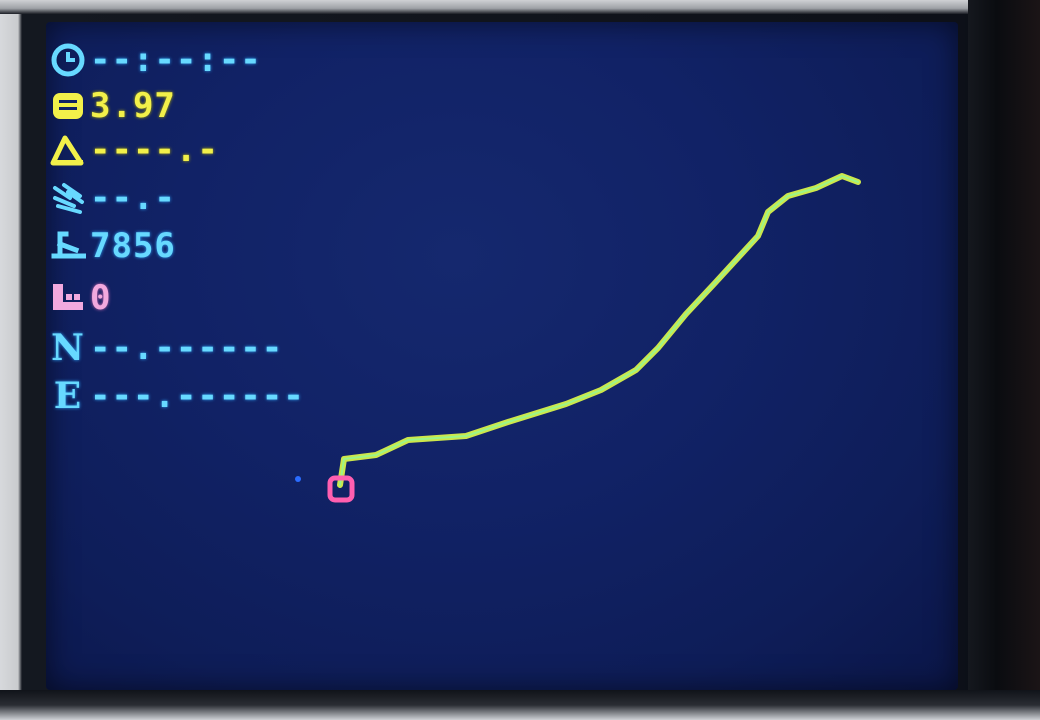 The image size is (1040, 720). Describe the element at coordinates (68, 60) in the screenshot. I see `clock-icon` at that location.